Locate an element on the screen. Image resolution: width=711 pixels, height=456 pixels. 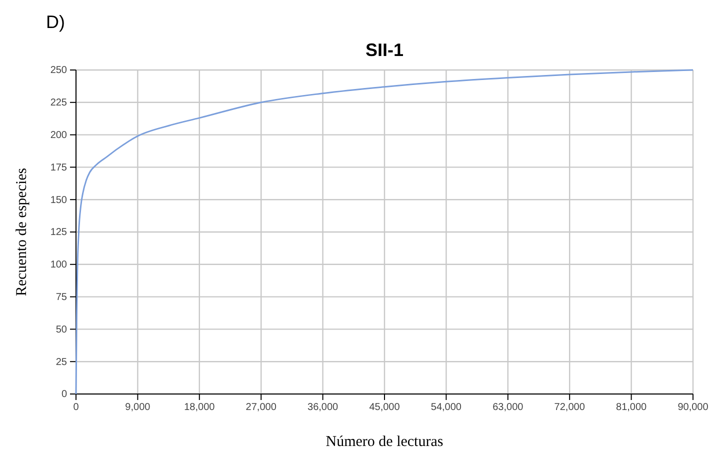
x-tick-label: 0 is located at coordinates (76, 408).